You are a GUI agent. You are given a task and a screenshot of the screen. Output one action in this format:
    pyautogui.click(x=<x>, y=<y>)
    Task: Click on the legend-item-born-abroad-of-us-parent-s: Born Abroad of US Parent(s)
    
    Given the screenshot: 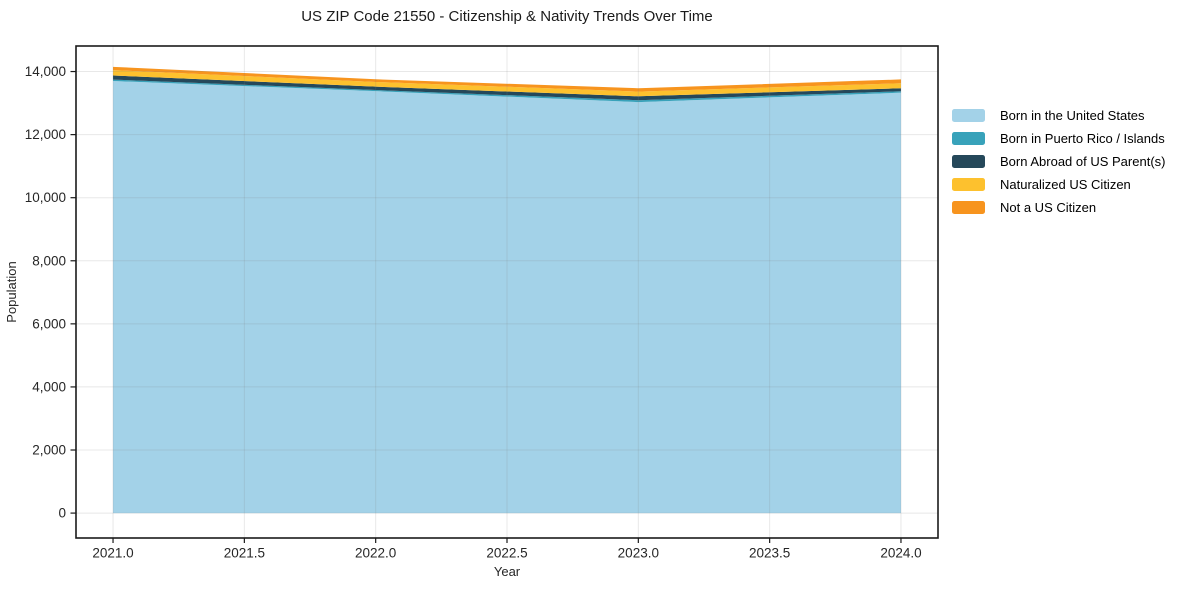 What is the action you would take?
    pyautogui.click(x=1058, y=161)
    